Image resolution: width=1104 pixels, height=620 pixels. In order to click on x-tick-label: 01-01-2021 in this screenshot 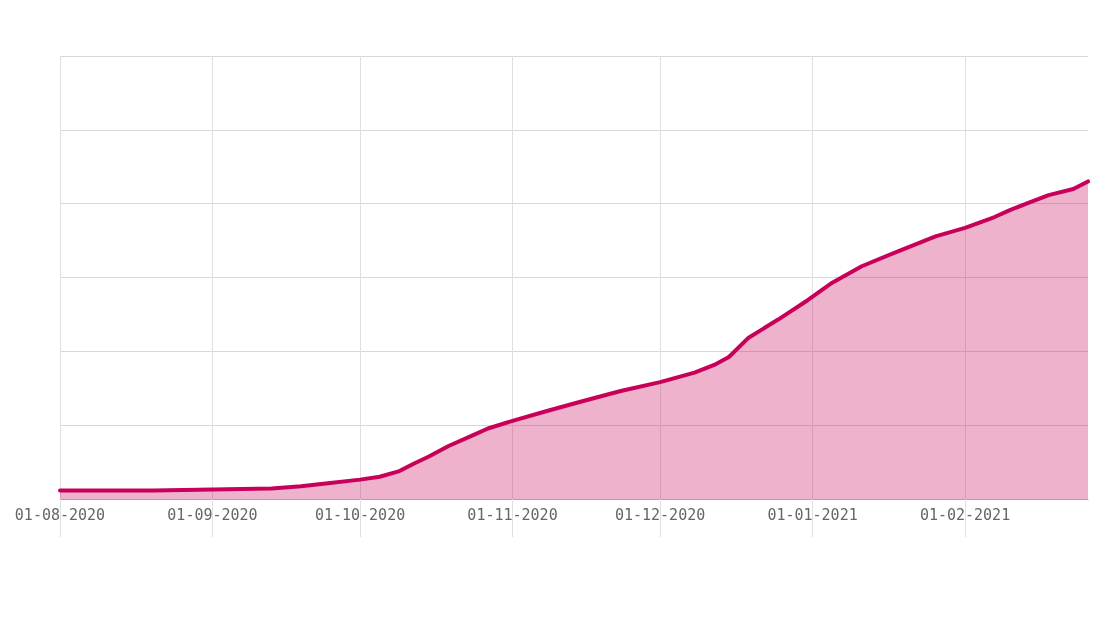, I will do `click(812, 514)`.